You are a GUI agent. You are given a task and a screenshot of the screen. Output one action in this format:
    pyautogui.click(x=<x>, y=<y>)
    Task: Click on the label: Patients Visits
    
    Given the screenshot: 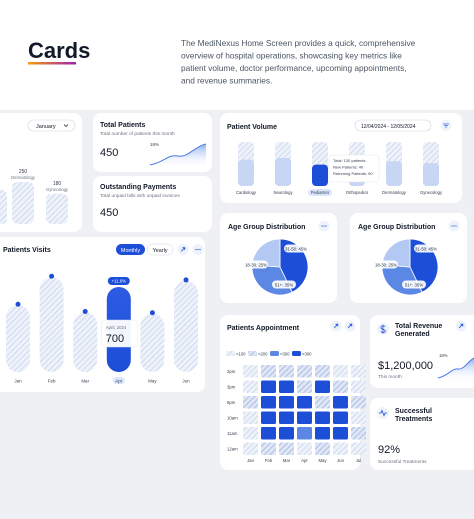 What is the action you would take?
    pyautogui.click(x=27, y=250)
    